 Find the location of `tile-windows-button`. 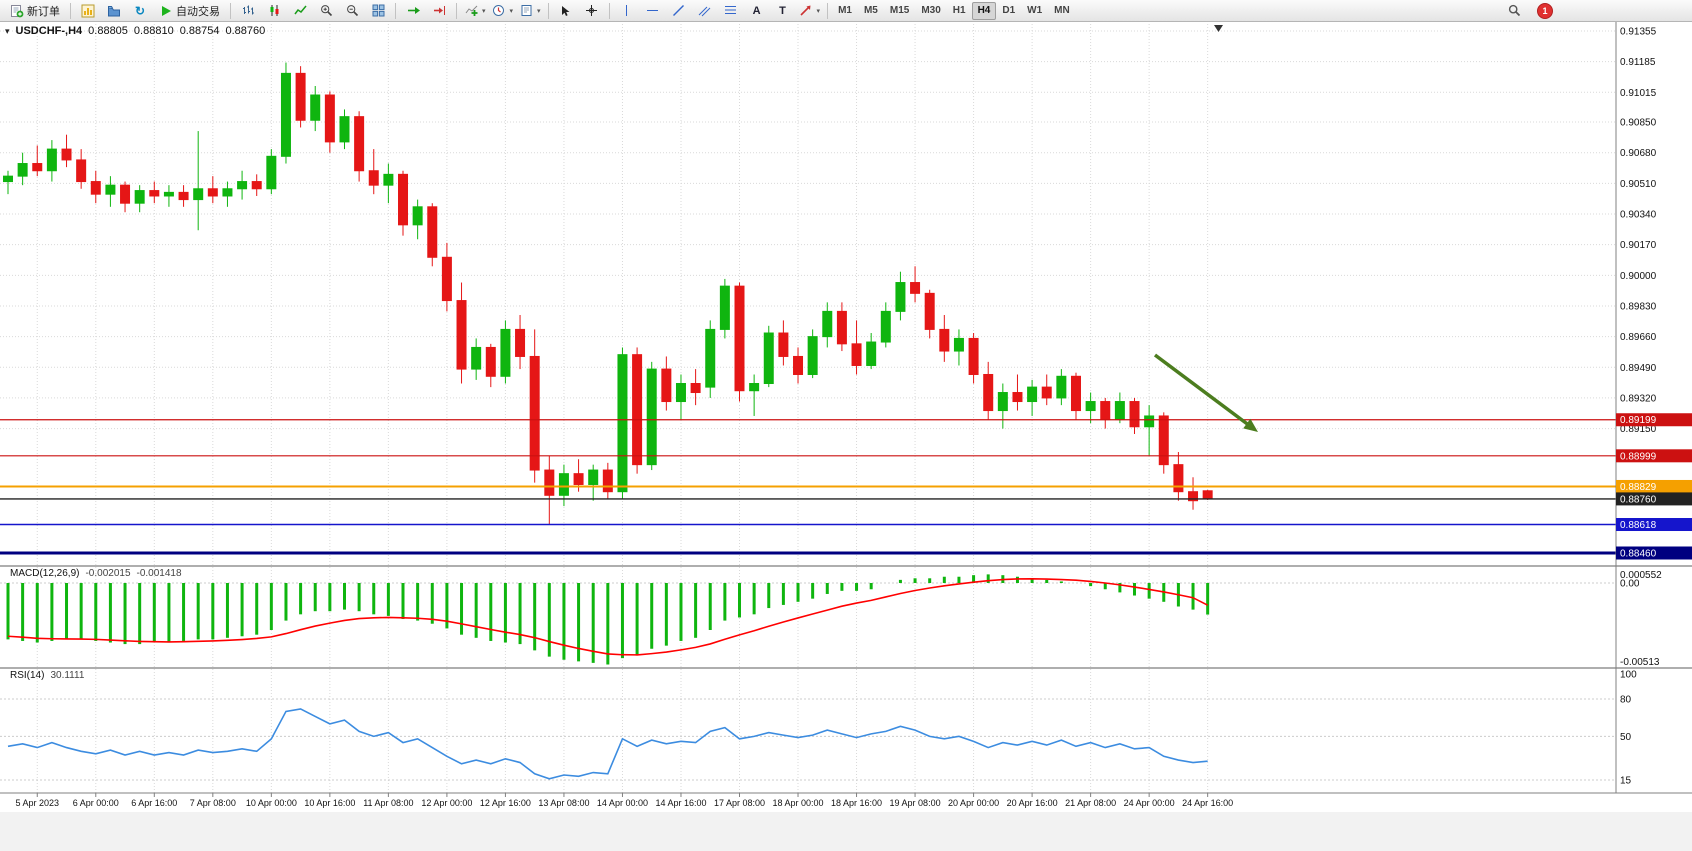

tile-windows-button is located at coordinates (378, 11).